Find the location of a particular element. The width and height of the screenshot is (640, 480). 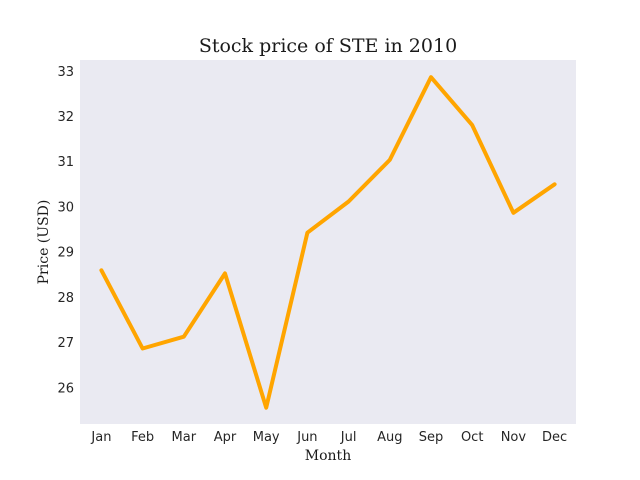

y-tick-label: 30 is located at coordinates (65, 207).